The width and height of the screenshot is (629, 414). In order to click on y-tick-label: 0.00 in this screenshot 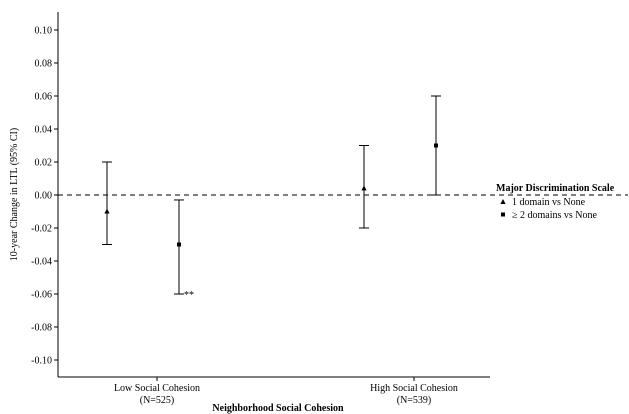, I will do `click(44, 196)`.